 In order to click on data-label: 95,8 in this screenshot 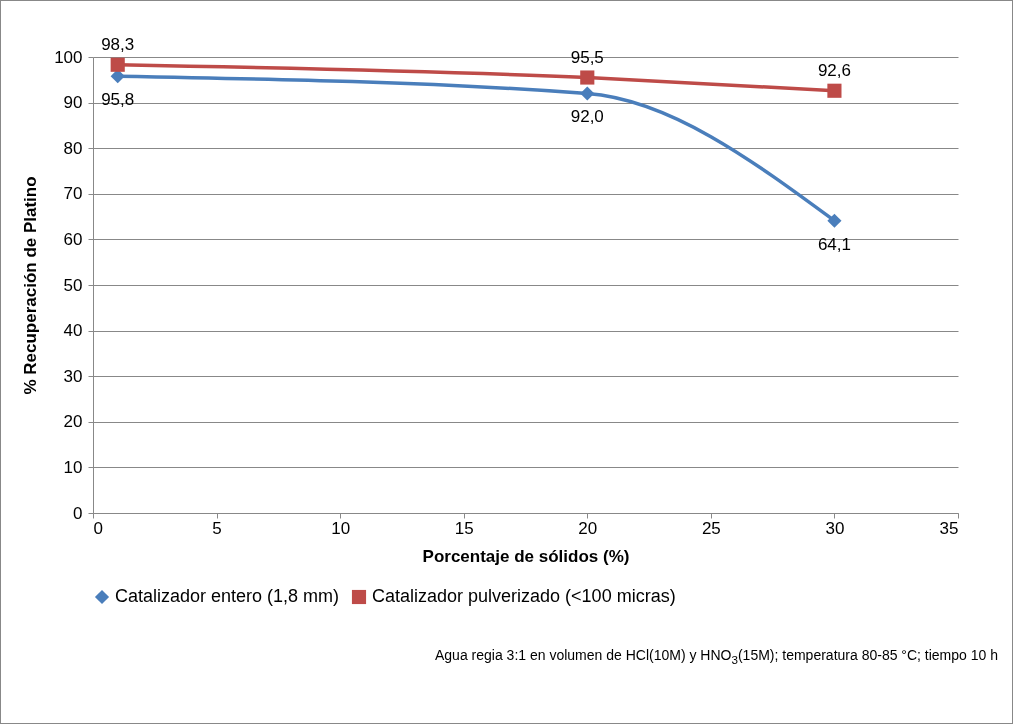, I will do `click(118, 100)`.